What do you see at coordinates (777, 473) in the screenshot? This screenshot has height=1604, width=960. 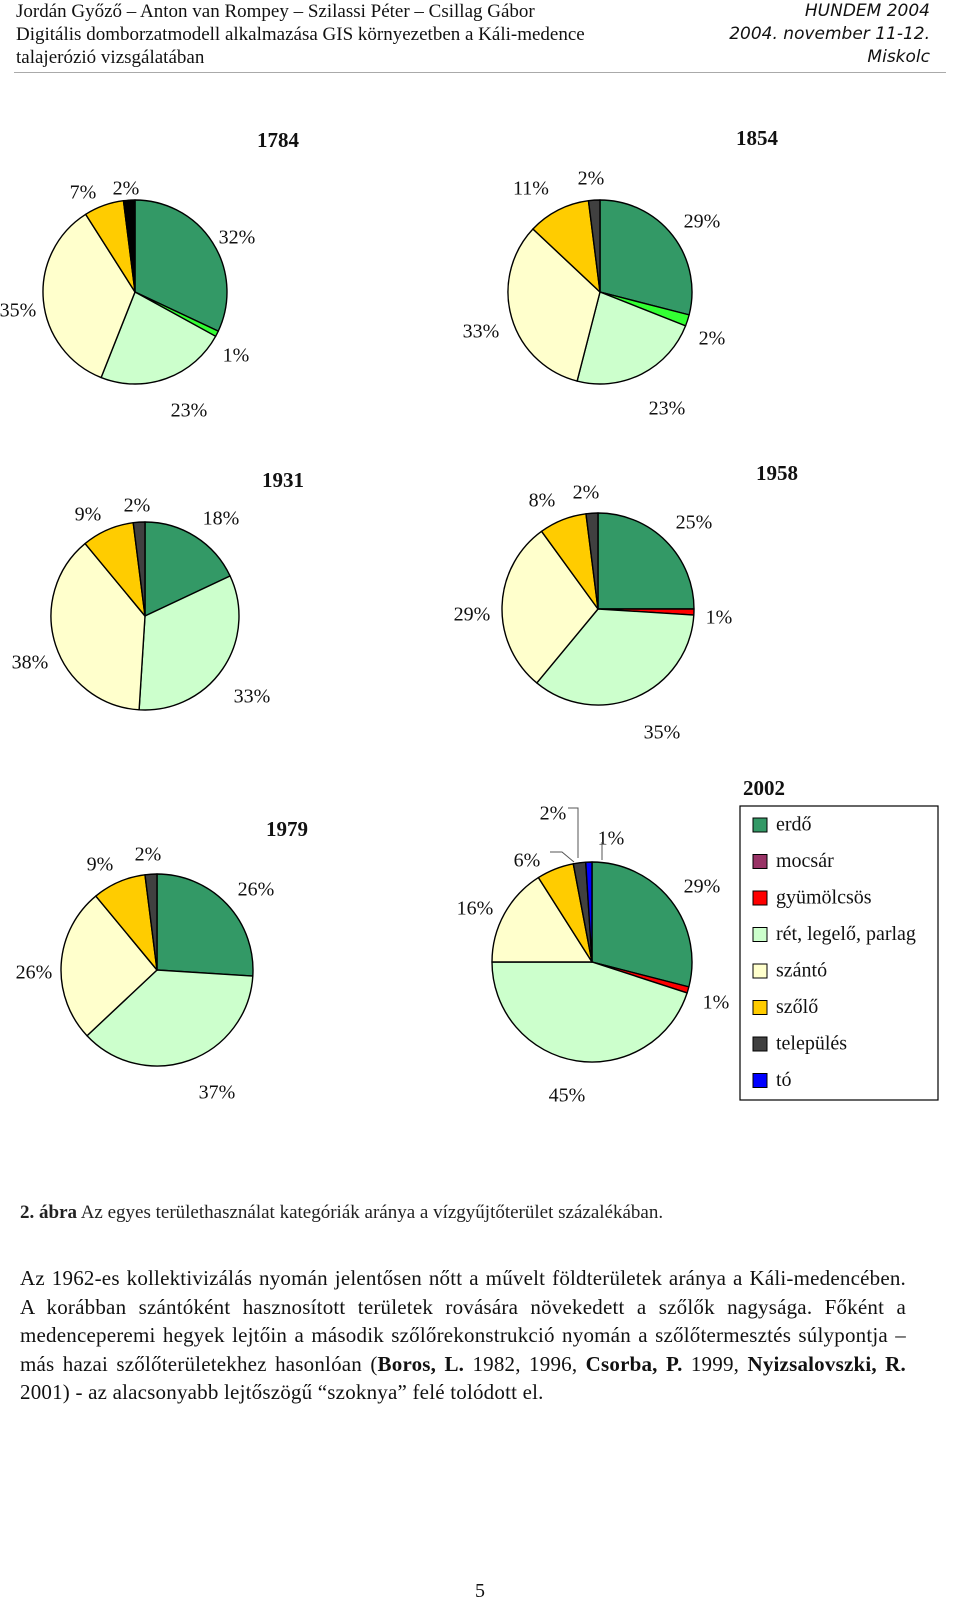 I see `pie-title: 1958` at bounding box center [777, 473].